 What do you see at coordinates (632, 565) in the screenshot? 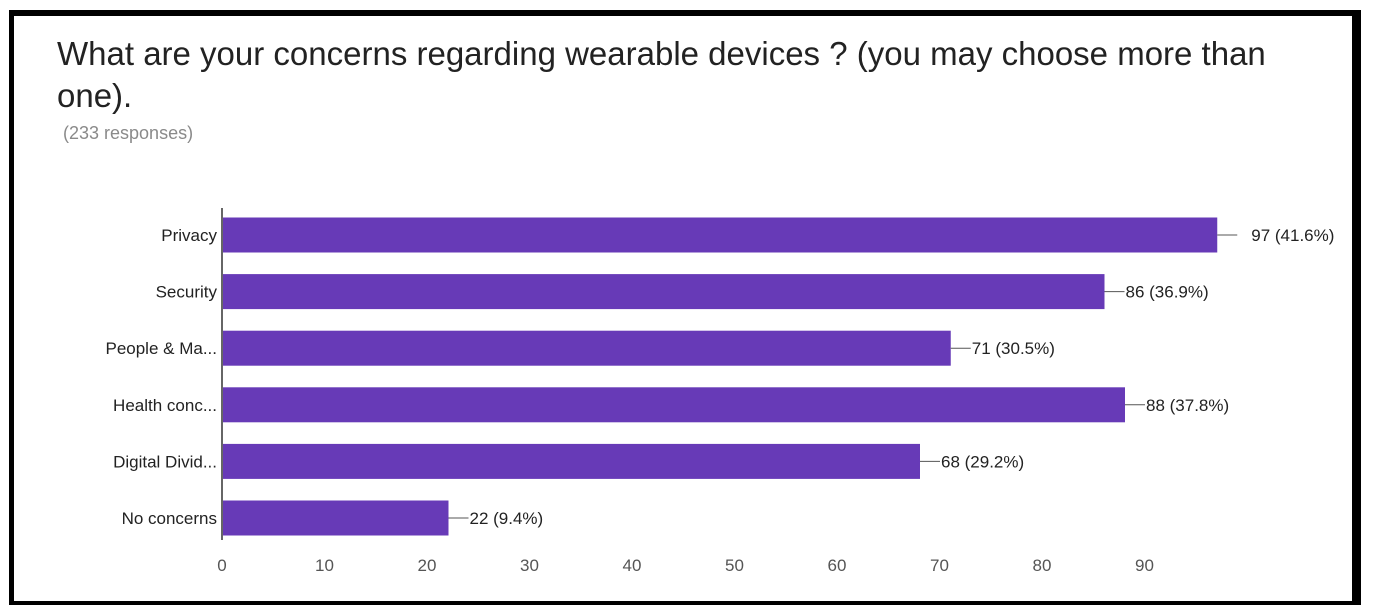
I see `x-tick-label: 40` at bounding box center [632, 565].